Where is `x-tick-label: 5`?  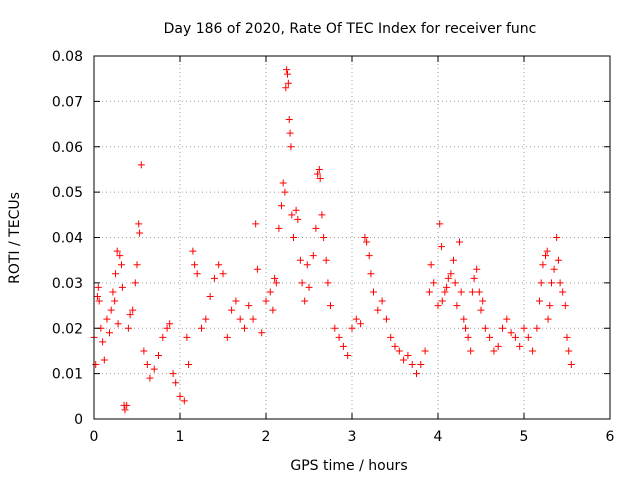
x-tick-label: 5 is located at coordinates (524, 437).